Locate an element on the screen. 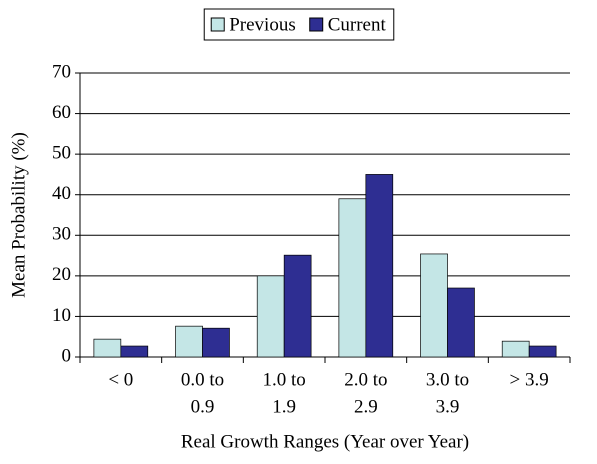 The image size is (597, 464). y-tick-label: 70 is located at coordinates (61, 71).